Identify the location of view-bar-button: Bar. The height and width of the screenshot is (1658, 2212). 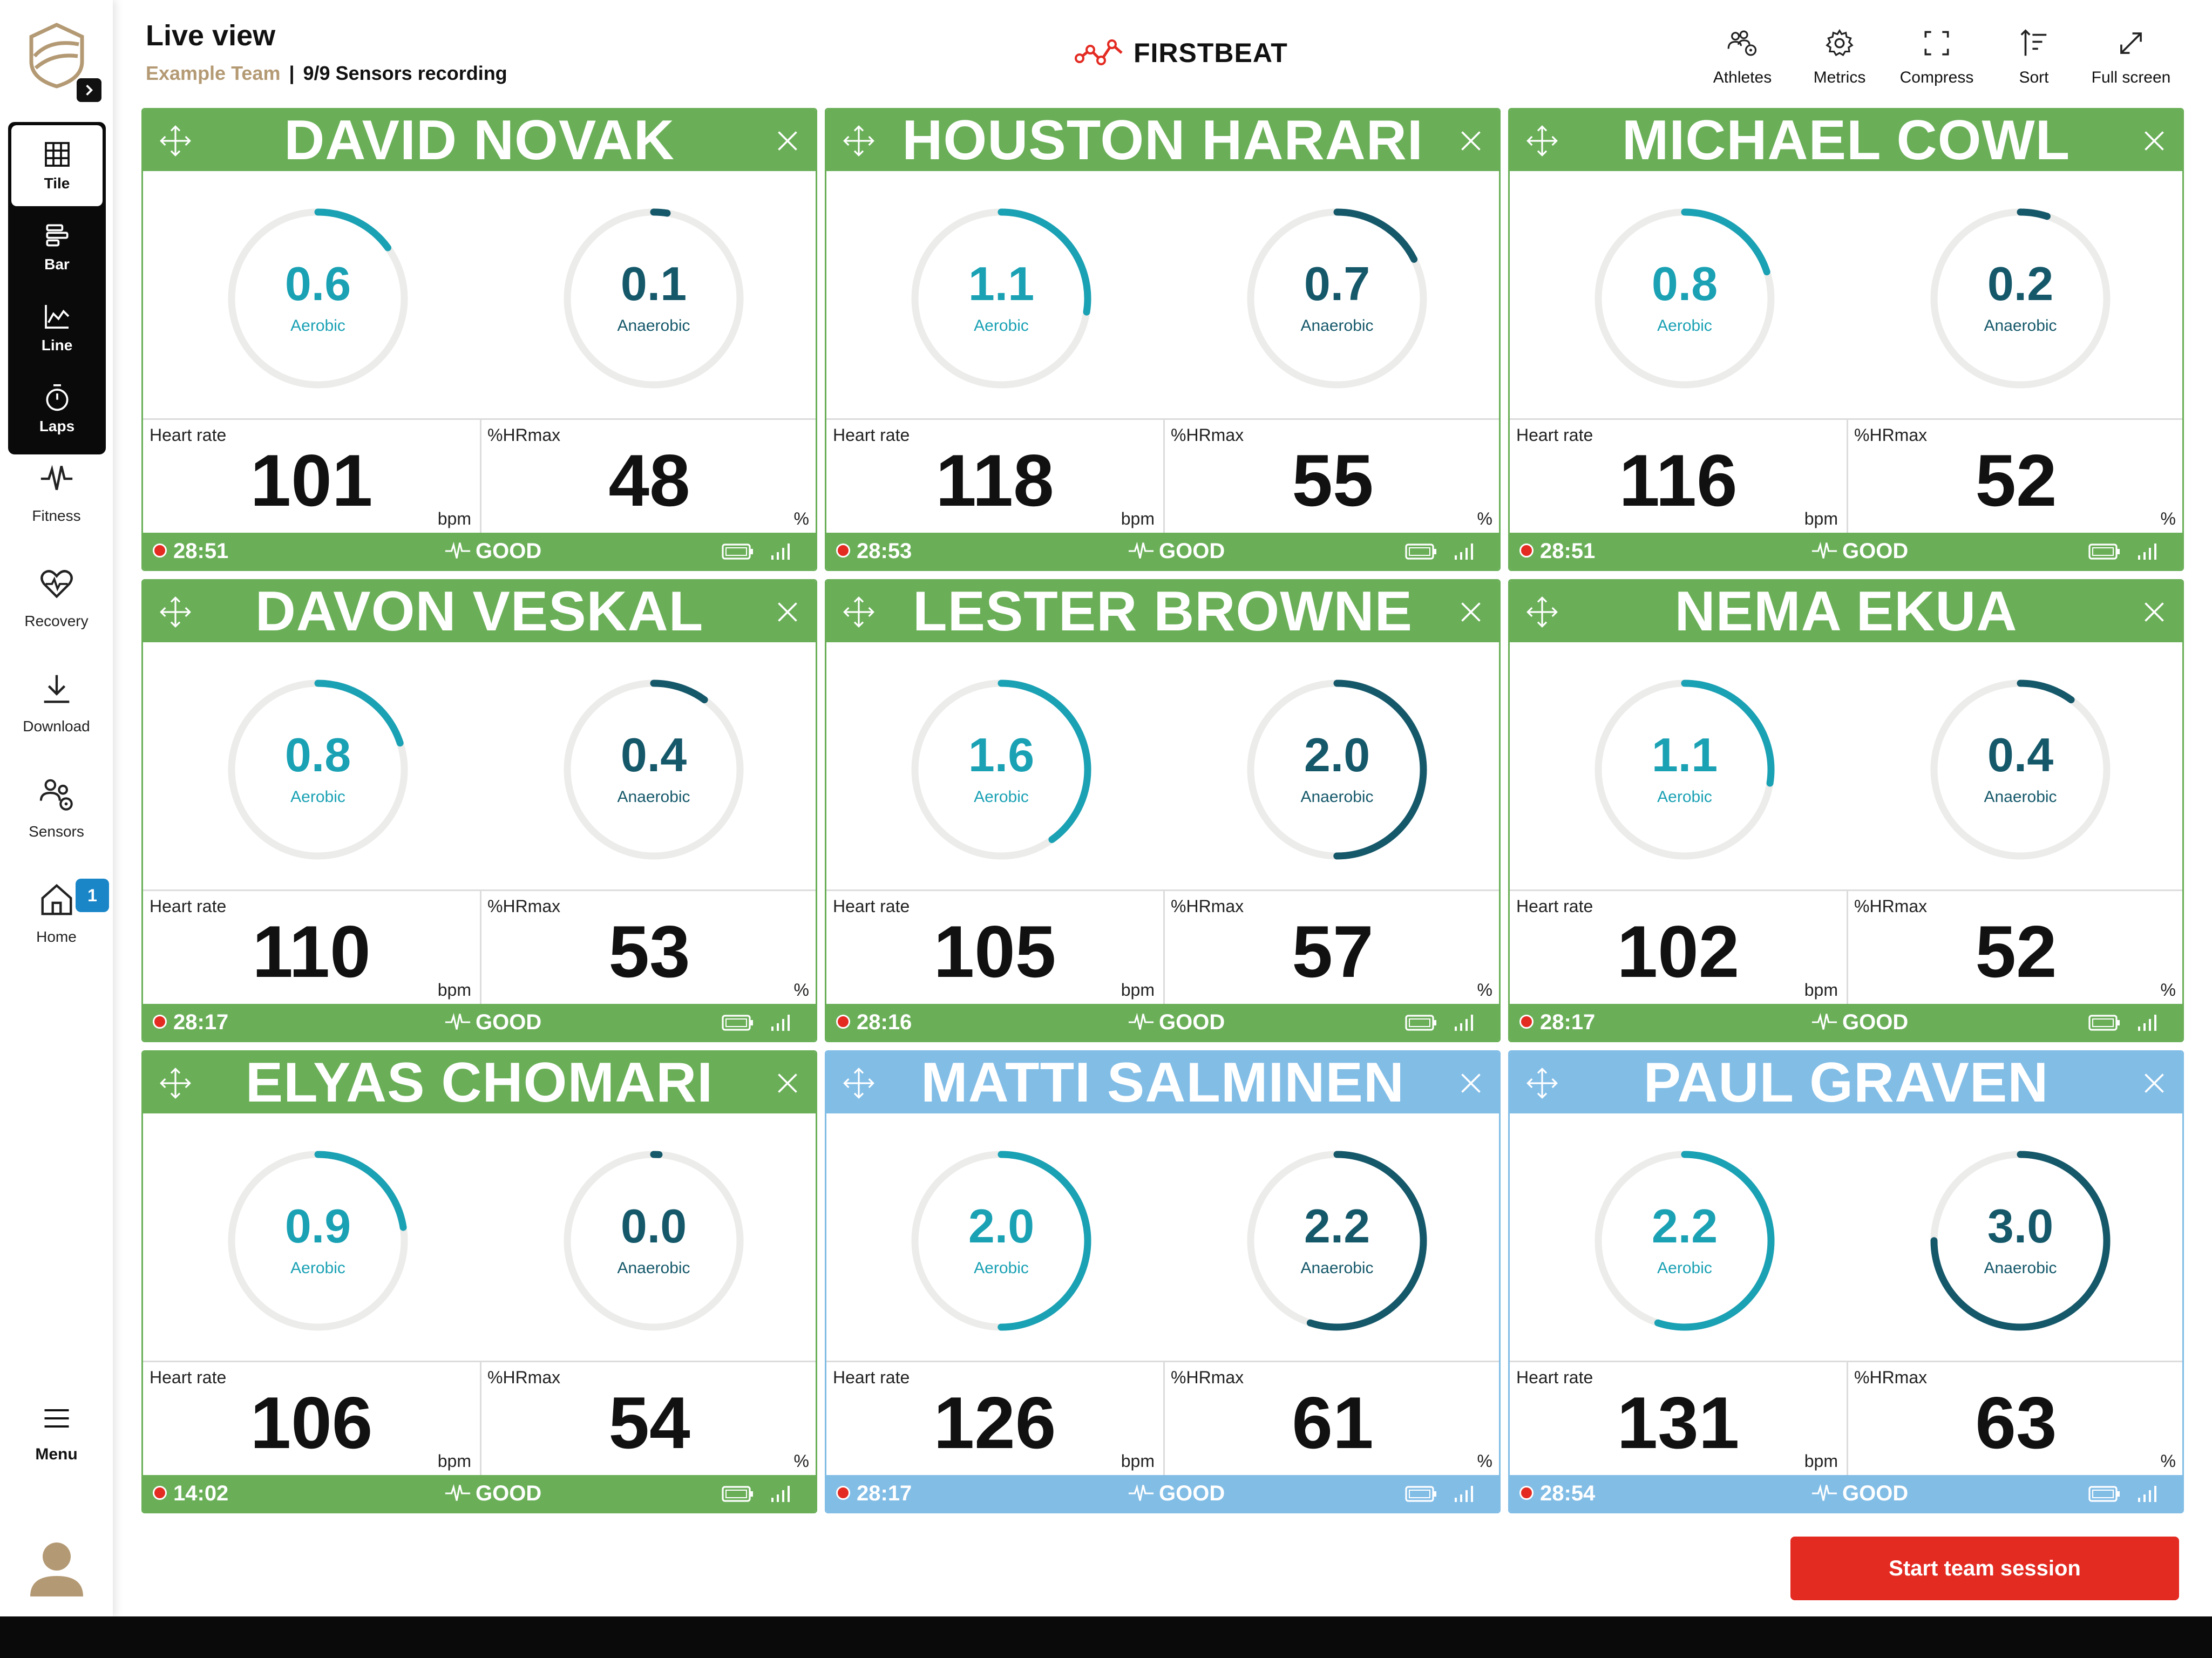
(57, 246).